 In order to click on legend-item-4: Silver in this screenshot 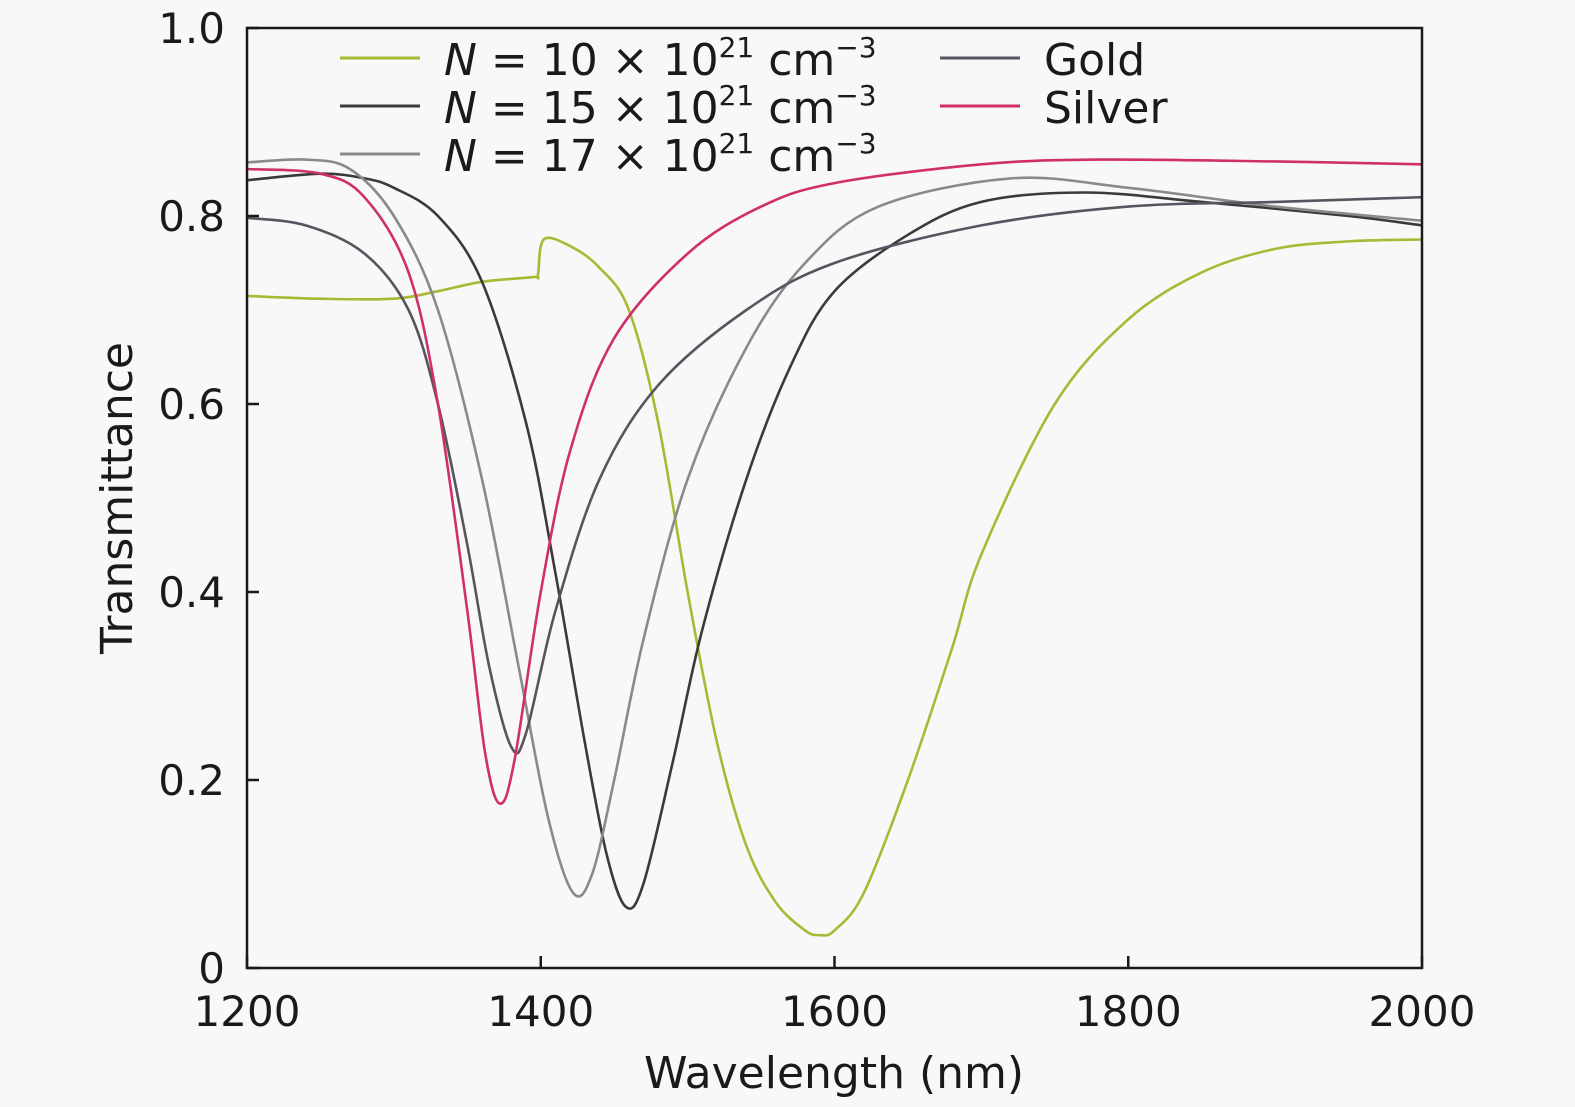, I will do `click(1054, 108)`.